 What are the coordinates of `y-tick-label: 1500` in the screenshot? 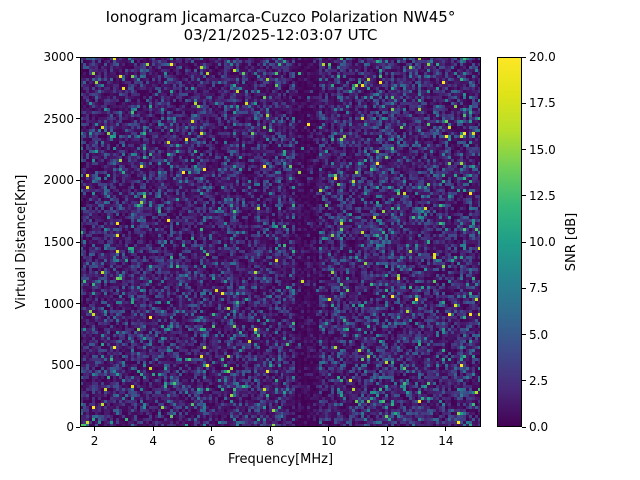 It's located at (58, 242).